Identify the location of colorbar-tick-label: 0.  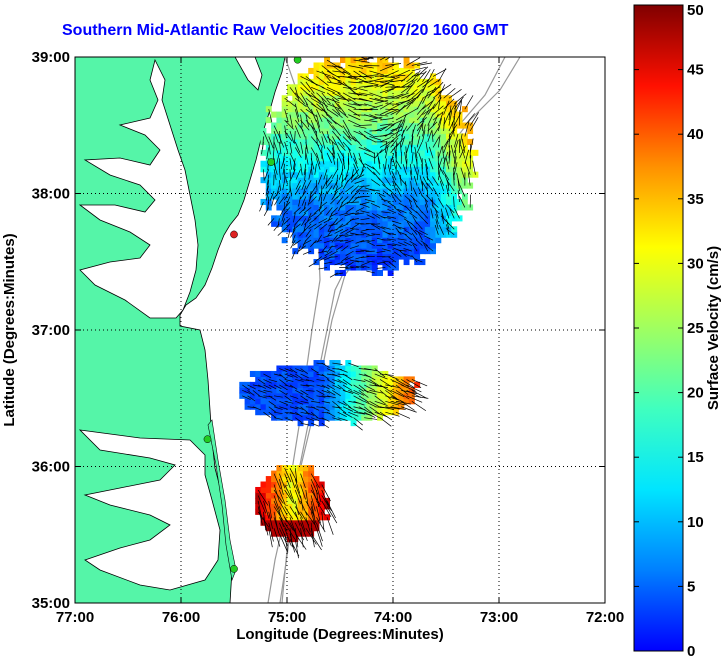
(691, 651).